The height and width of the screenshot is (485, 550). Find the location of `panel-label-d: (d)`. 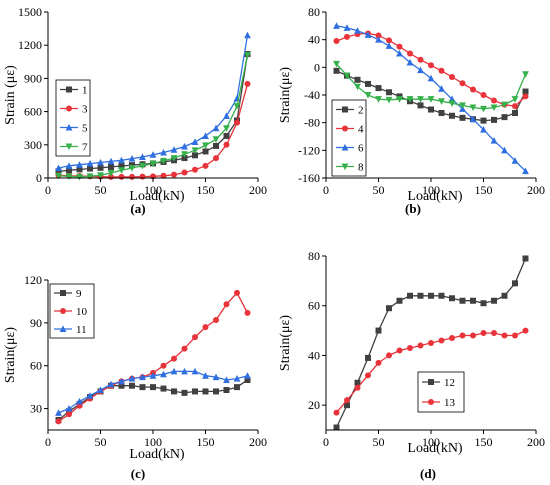

panel-label-d: (d) is located at coordinates (428, 473).